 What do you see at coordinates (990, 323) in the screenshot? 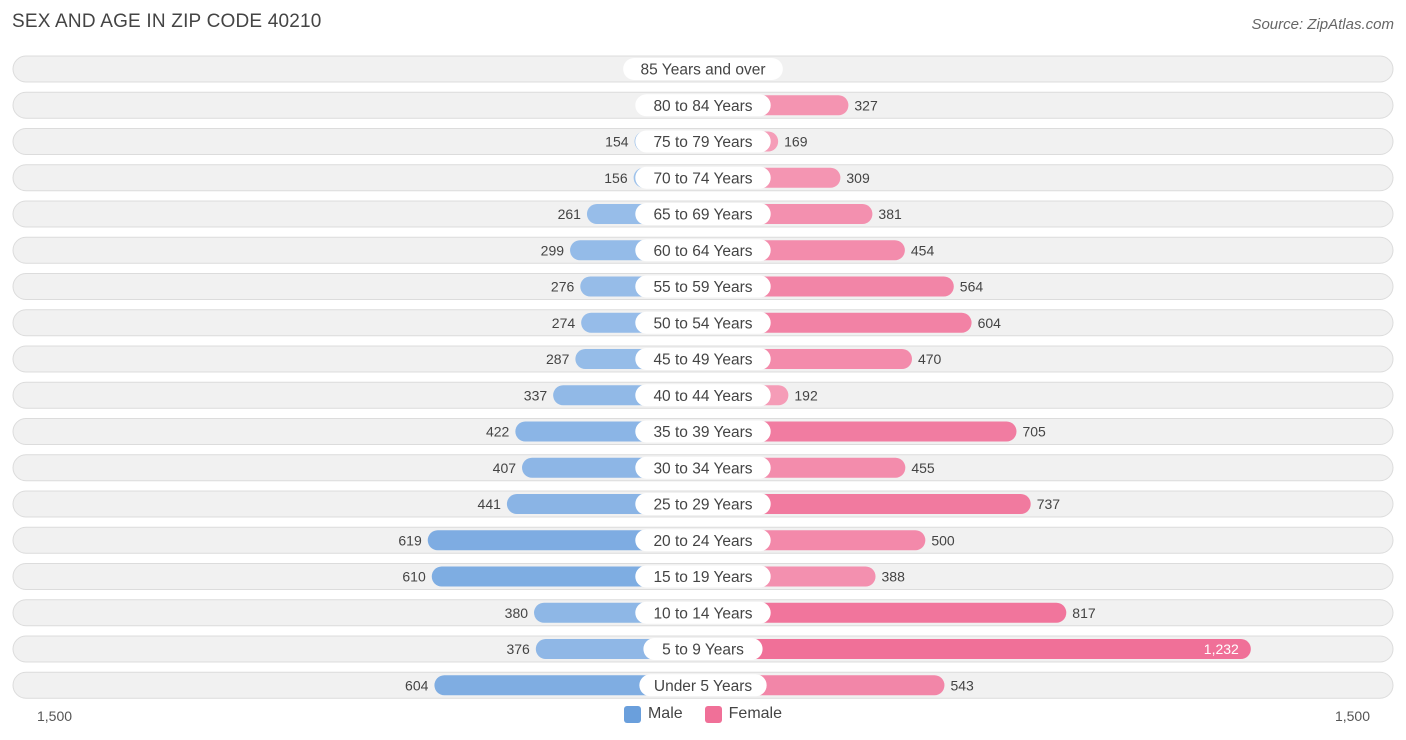
I see `female-value-label: 604` at bounding box center [990, 323].